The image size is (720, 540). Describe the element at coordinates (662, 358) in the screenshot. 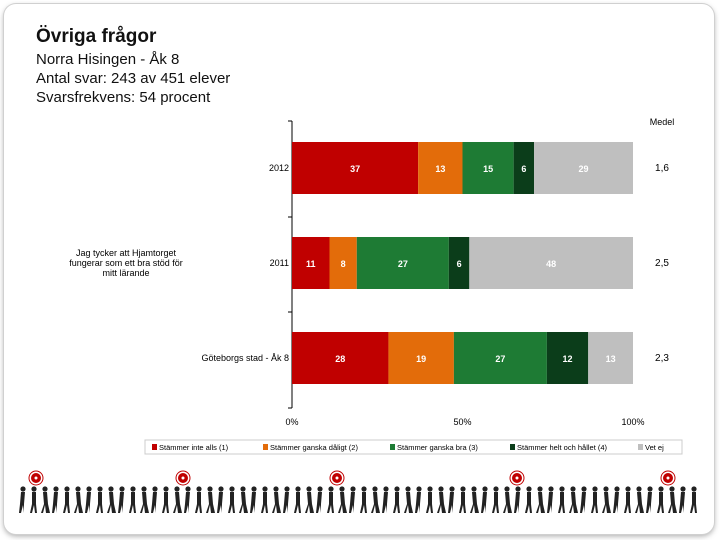

I see `mean-value: 2,3` at that location.